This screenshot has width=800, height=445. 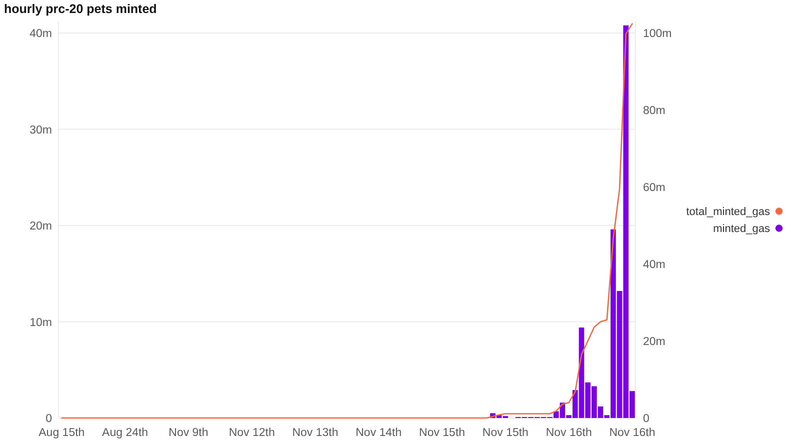 I want to click on y-tick-label: 20m, so click(x=41, y=226).